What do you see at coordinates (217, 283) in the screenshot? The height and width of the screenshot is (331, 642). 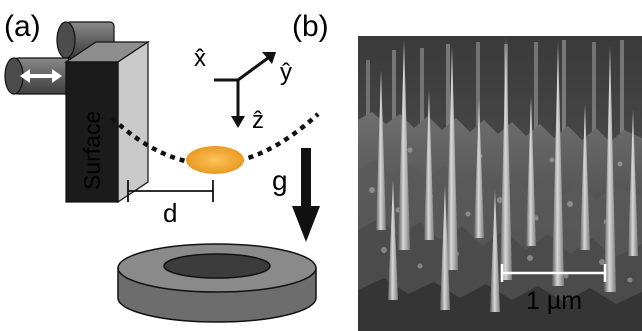 I see `ring-magnet` at bounding box center [217, 283].